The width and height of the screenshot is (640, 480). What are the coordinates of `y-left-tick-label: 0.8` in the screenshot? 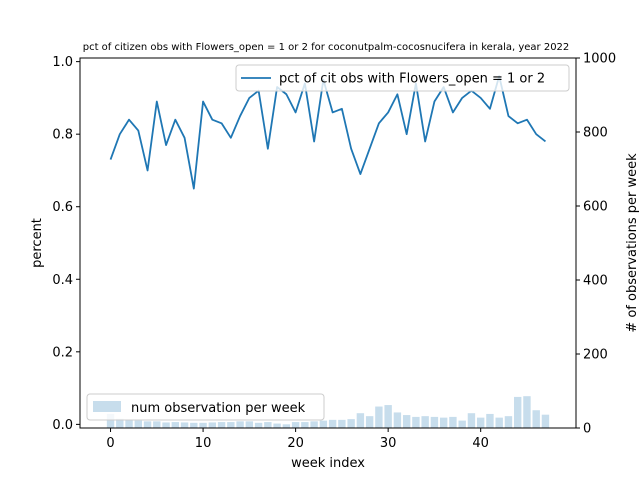 It's located at (62, 135).